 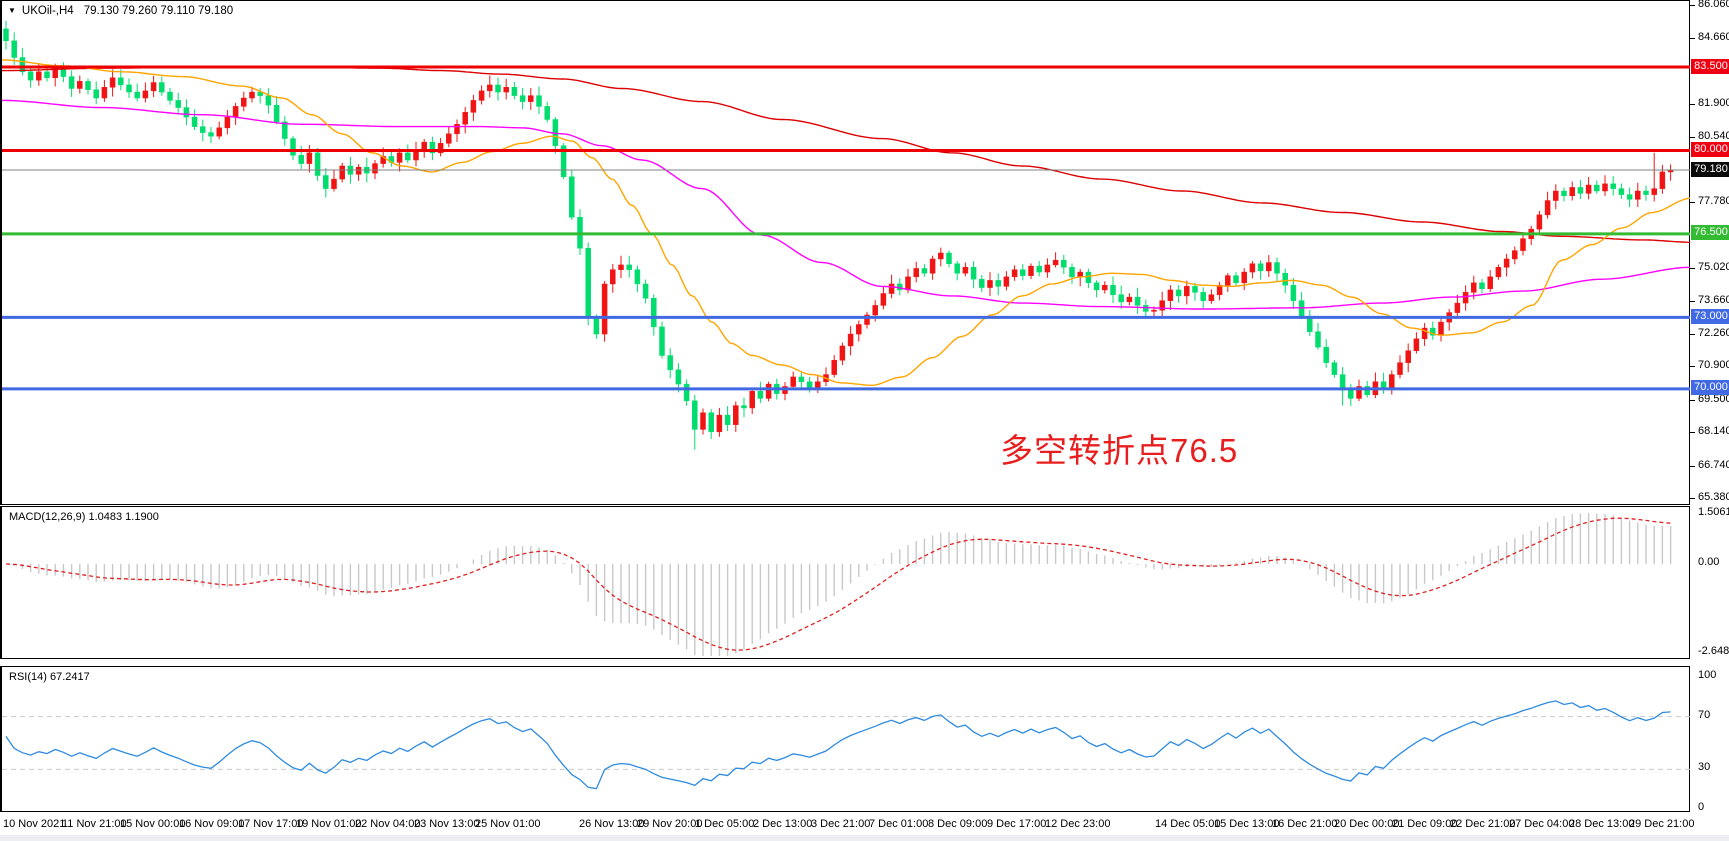 I want to click on rsi-label: RSI(14) 67.2417, so click(x=49, y=677).